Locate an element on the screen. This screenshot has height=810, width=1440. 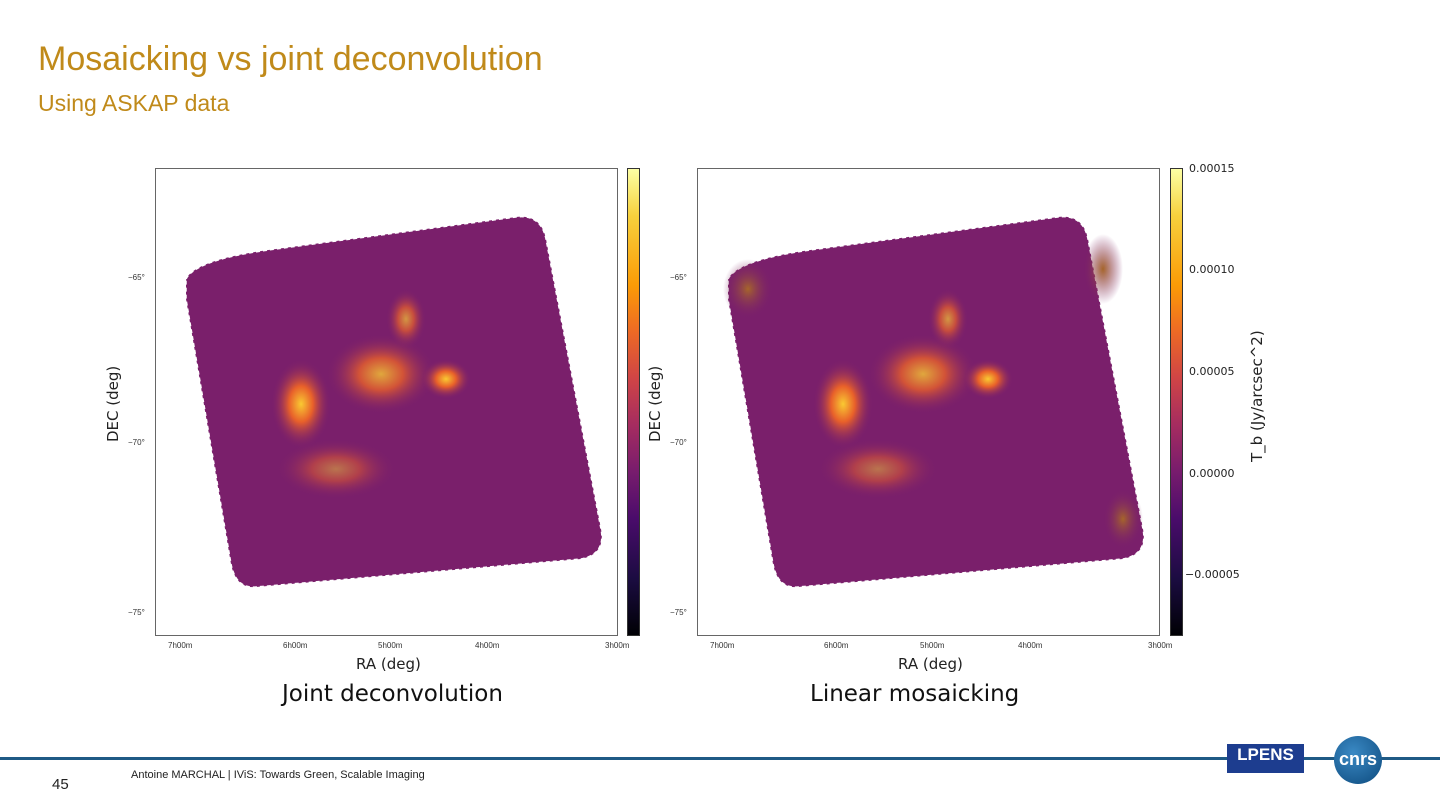
colorbar-tick: −0.00005 is located at coordinates (1212, 574).